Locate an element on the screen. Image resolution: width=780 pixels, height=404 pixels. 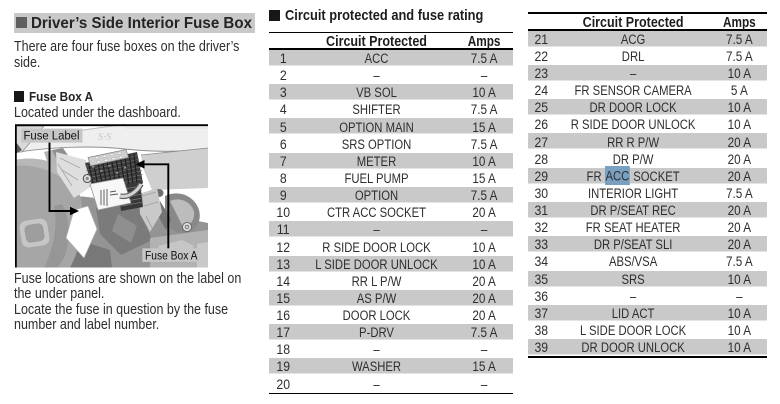
svg-text: Fuse Box A is located at coordinates (171, 255).